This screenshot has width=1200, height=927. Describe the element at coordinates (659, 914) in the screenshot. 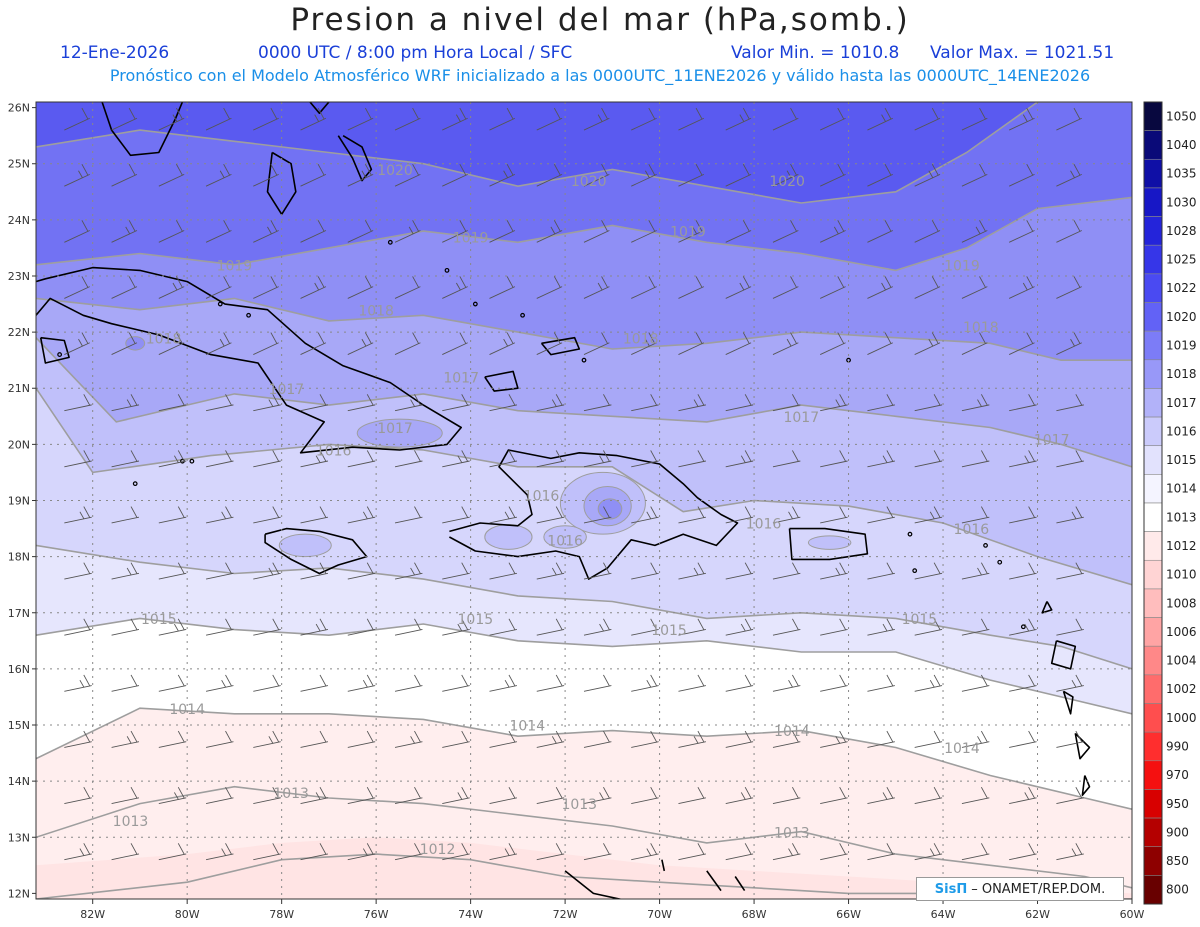

I see `lon-tick-label: 70W` at that location.